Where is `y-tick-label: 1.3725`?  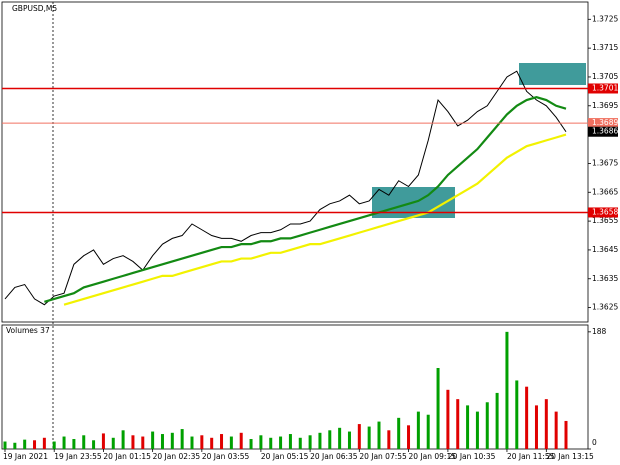 y-tick-label: 1.3725 is located at coordinates (605, 18).